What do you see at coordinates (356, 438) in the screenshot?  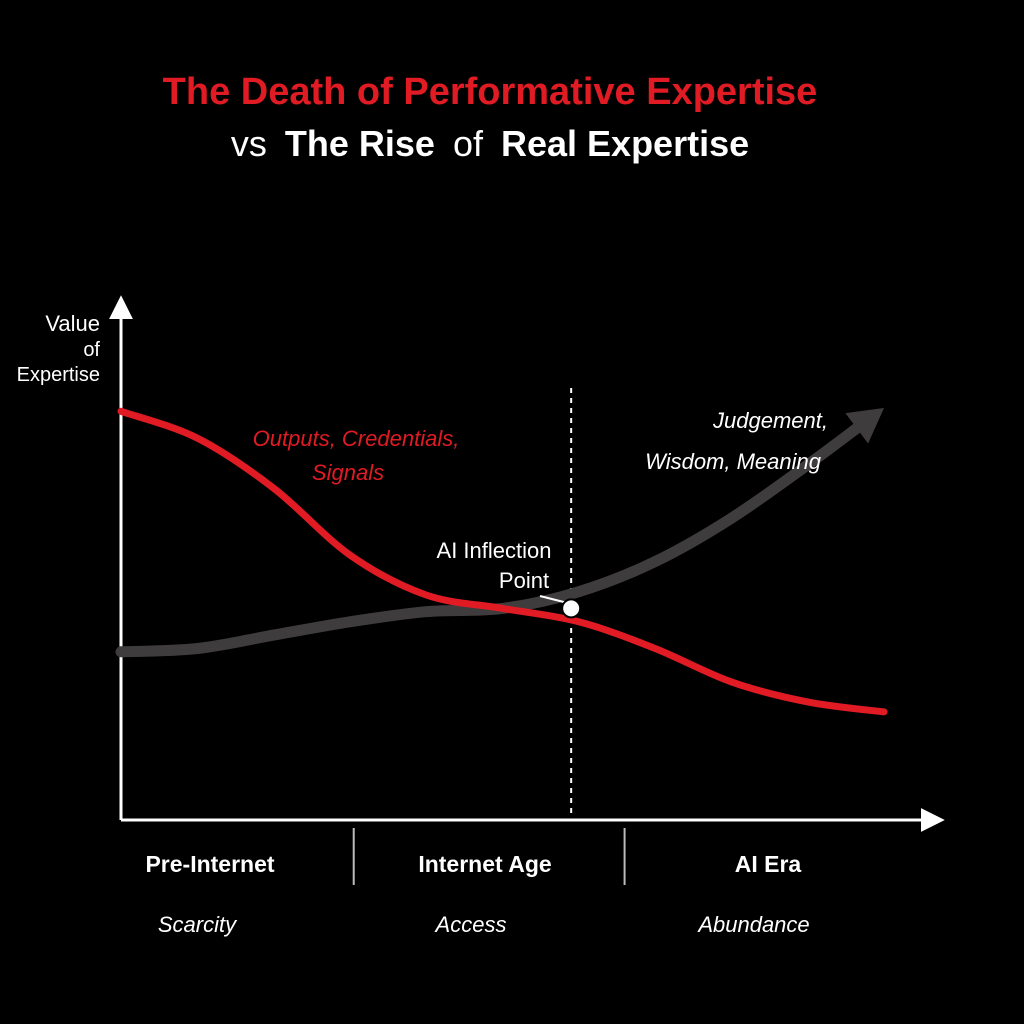 I see `series-label-outputs-line1: Outputs, Credentials,` at bounding box center [356, 438].